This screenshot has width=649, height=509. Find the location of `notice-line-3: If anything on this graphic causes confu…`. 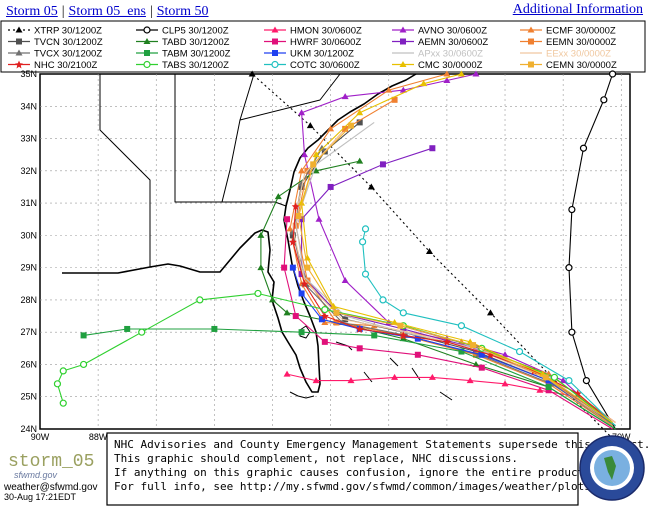

notice-line-3: If anything on this graphic causes confu… is located at coordinates (352, 472).